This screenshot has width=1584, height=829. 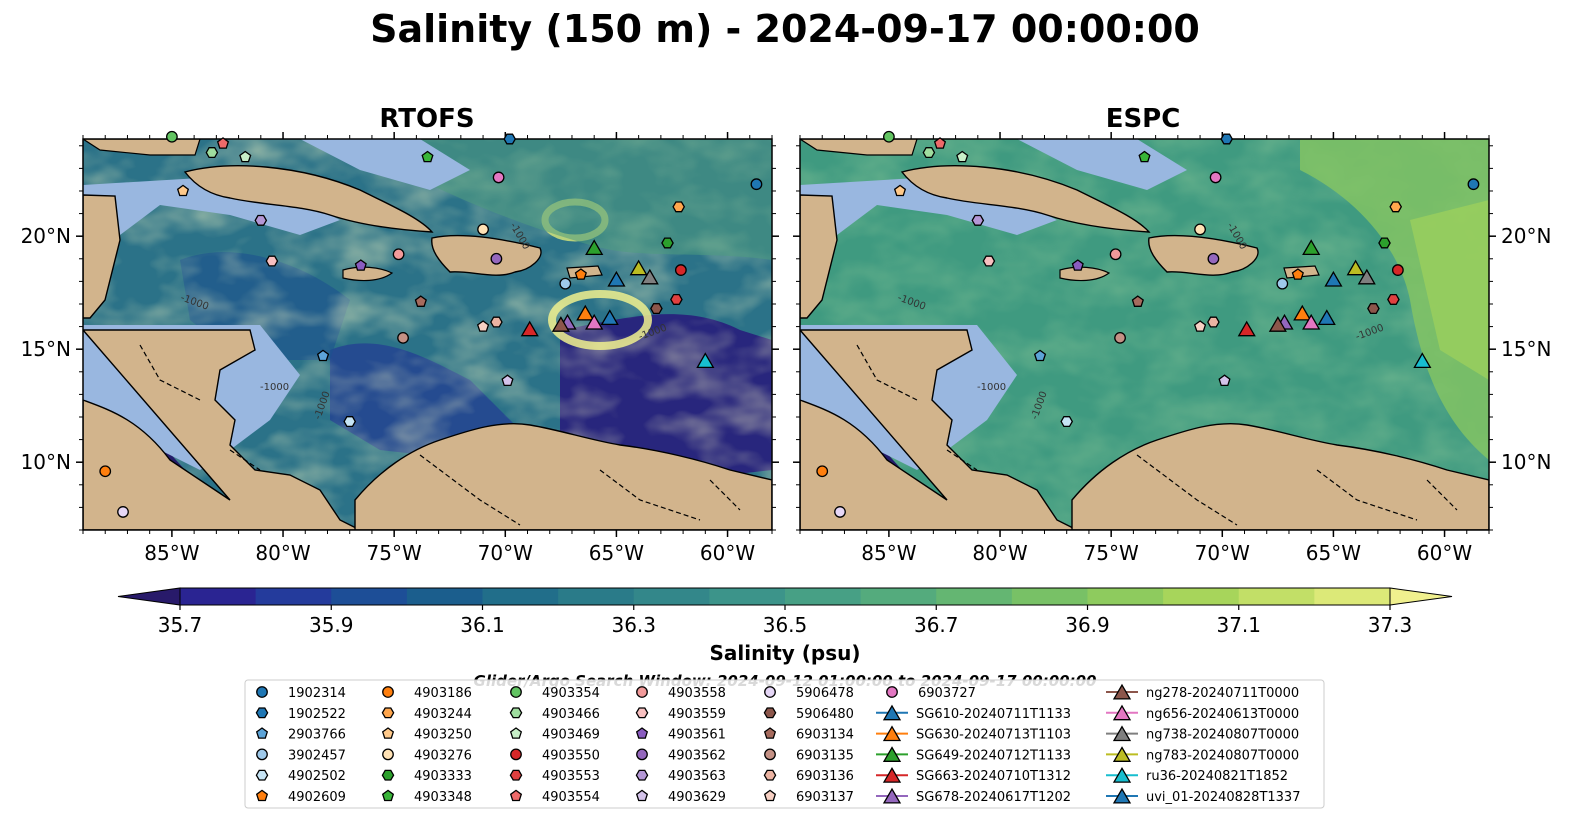 What do you see at coordinates (1238, 625) in the screenshot?
I see `colorbar-tick-label: 37.1` at bounding box center [1238, 625].